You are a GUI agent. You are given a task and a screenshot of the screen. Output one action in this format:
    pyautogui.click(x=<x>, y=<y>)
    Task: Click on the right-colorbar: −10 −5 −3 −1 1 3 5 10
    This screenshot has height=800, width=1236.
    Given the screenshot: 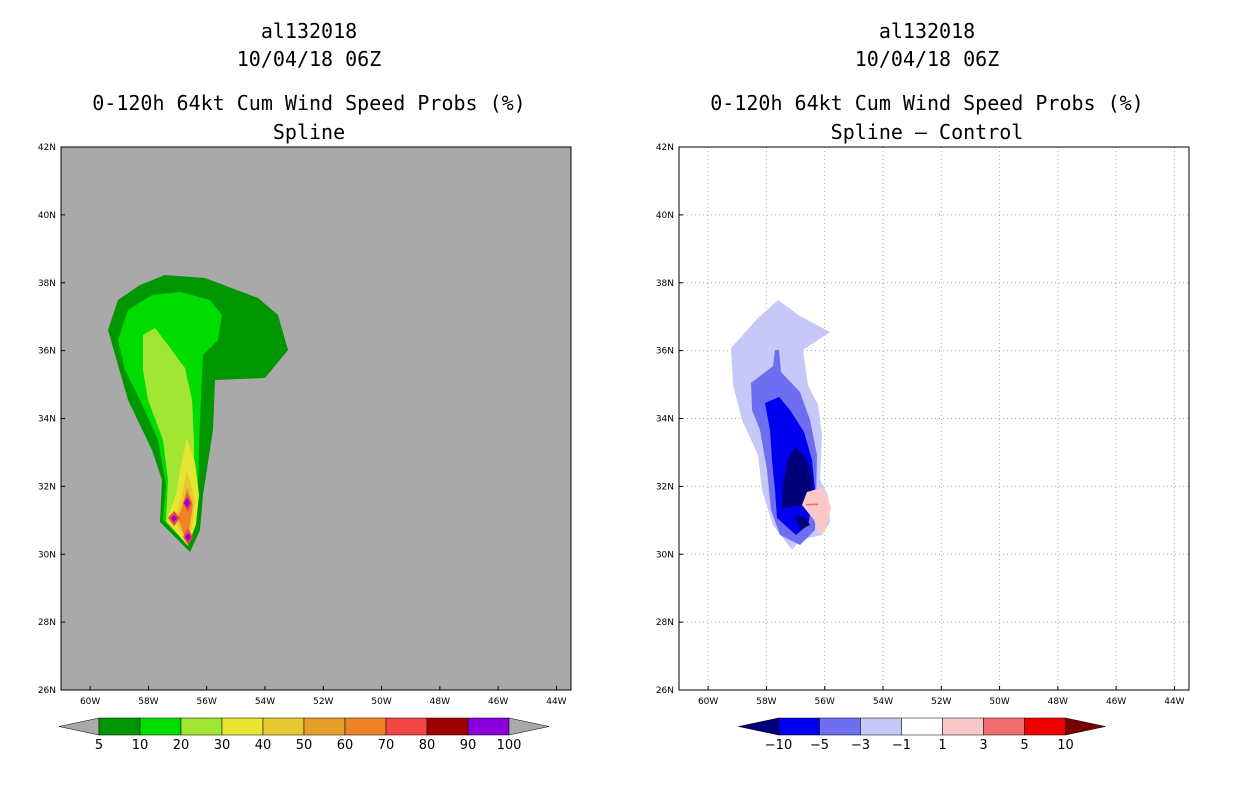 What is the action you would take?
    pyautogui.click(x=922, y=735)
    